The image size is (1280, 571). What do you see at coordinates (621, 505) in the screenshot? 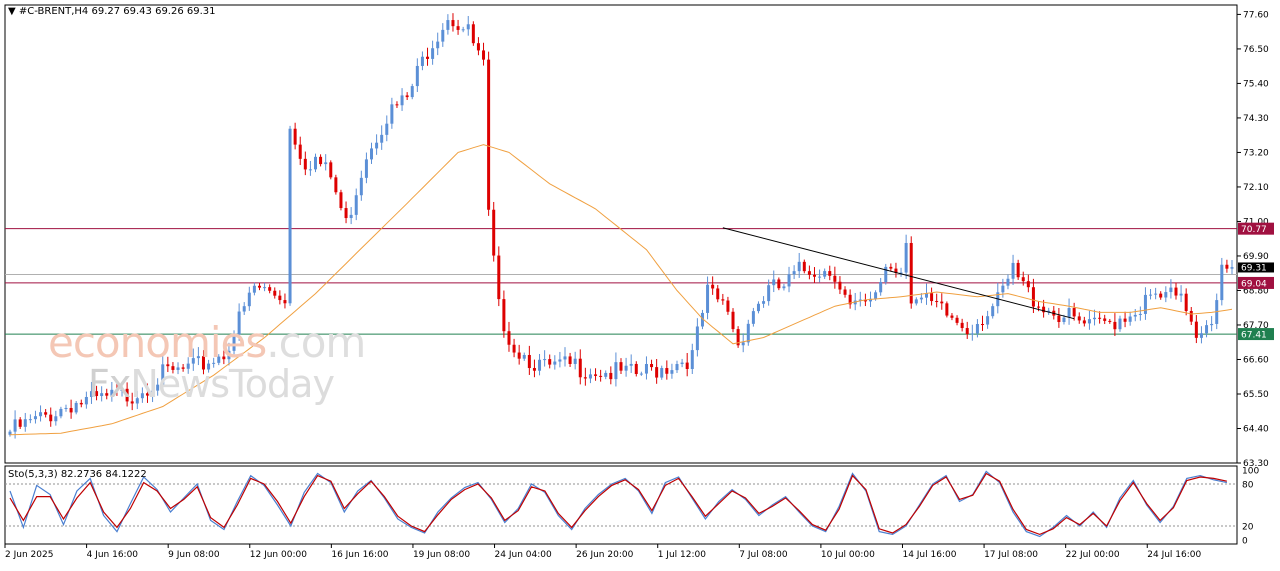
I see `stochastic-pane-frame` at bounding box center [621, 505].